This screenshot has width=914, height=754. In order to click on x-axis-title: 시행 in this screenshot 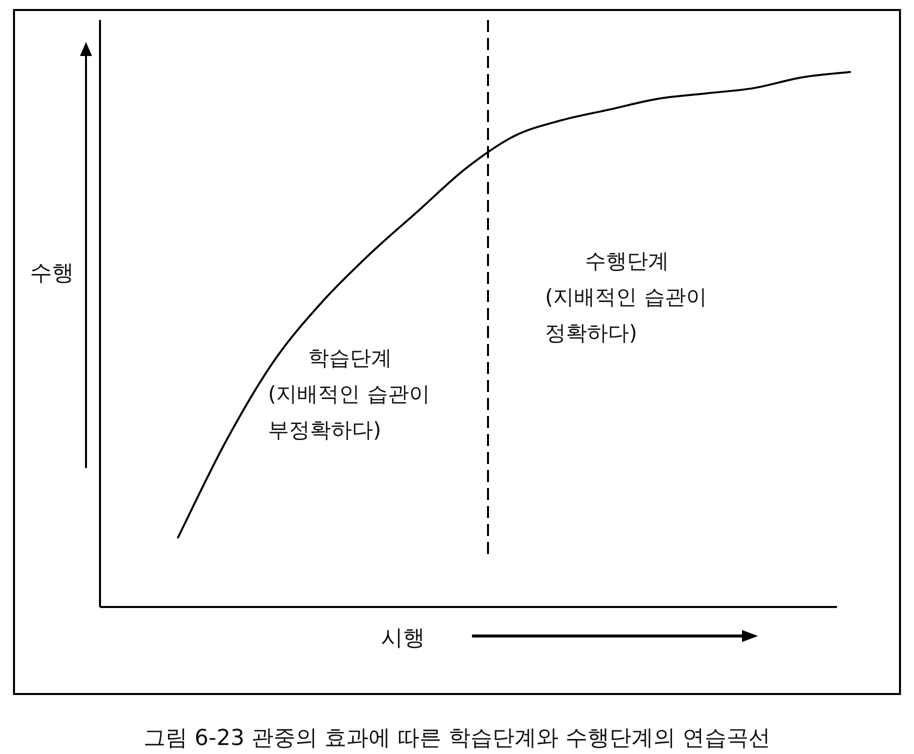, I will do `click(403, 638)`.